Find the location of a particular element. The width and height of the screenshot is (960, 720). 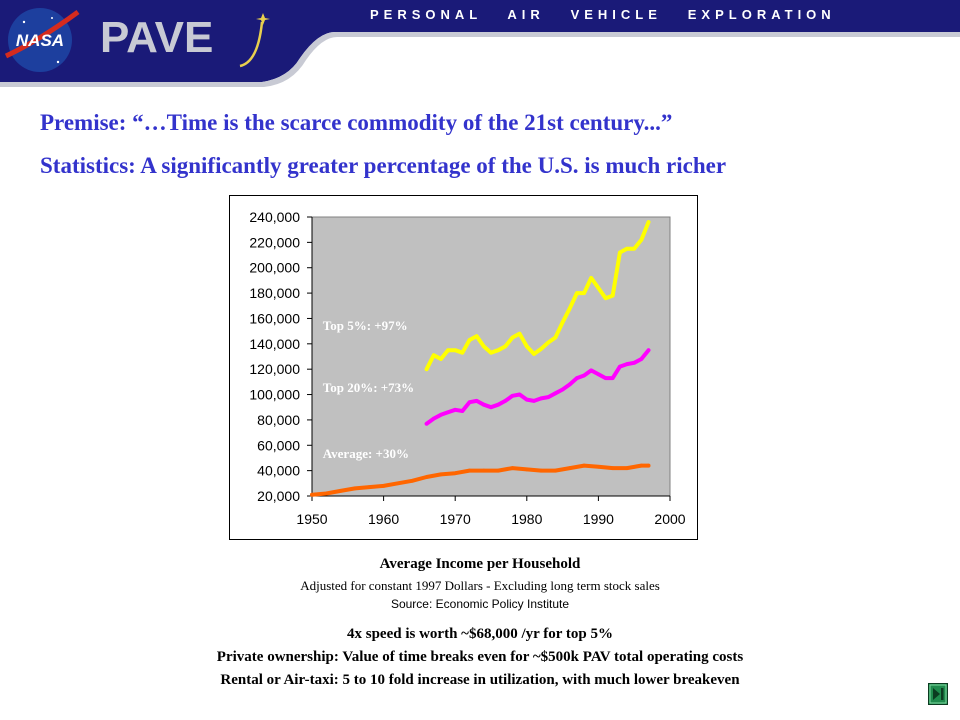

x-tick-label: 1950 is located at coordinates (311, 519).